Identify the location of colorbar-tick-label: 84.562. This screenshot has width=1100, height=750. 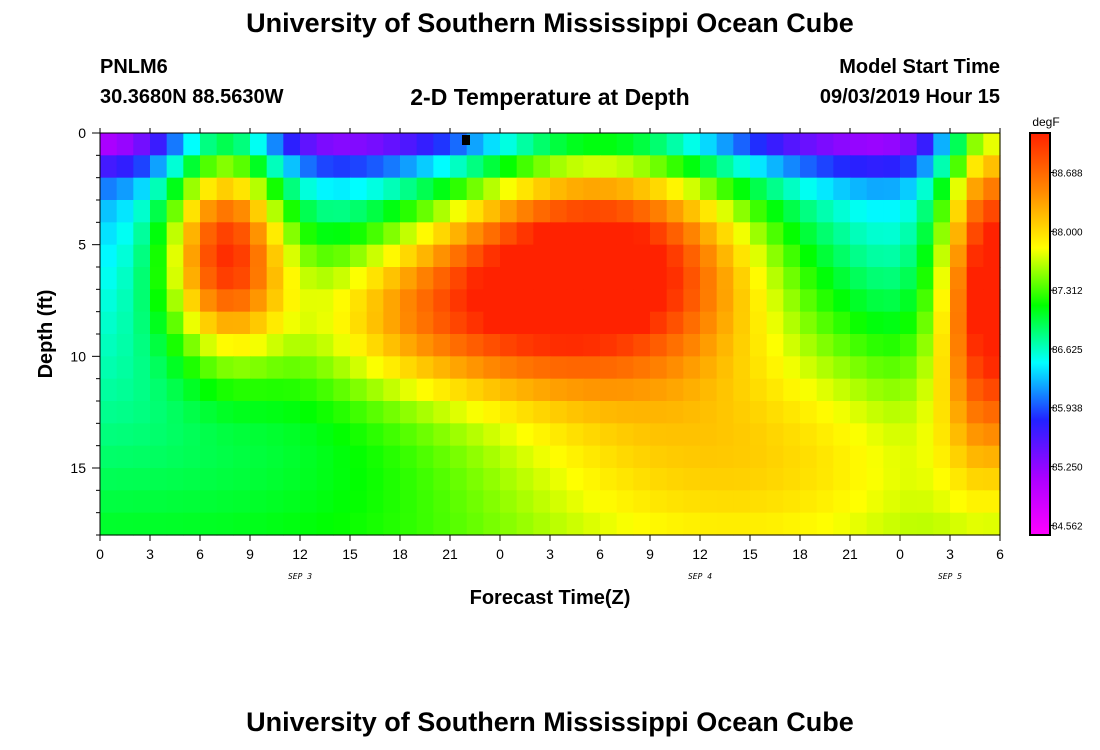
(1067, 526).